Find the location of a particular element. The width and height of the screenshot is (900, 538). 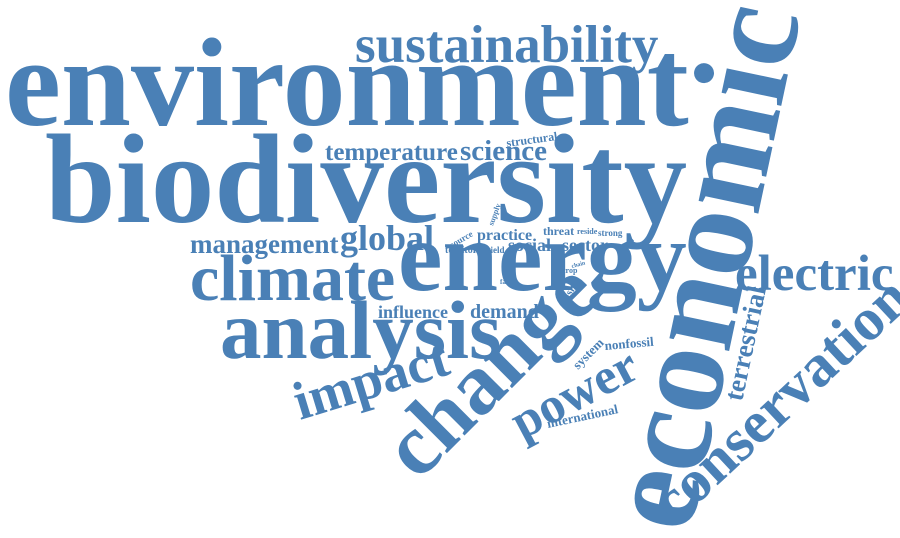

cloud-word: crop is located at coordinates (570, 270).